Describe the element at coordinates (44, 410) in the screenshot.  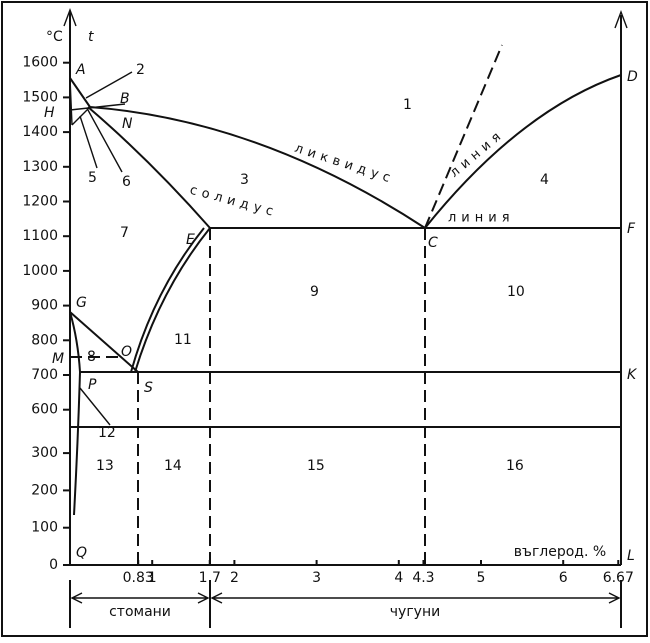
I see `y-tick-label: 600` at that location.